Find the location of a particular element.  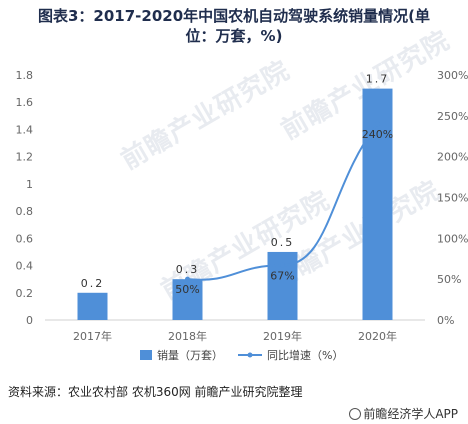

bar-value-label: 0.5 is located at coordinates (283, 242).